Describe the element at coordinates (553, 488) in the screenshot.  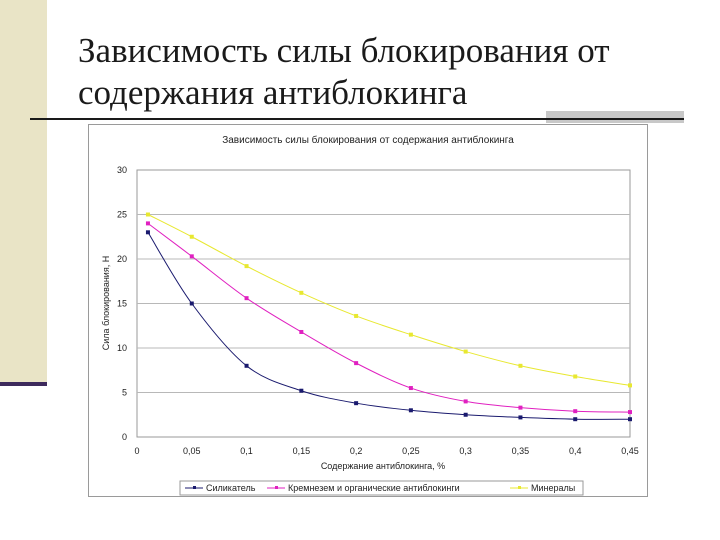
I see `legend-entry: Минералы` at that location.